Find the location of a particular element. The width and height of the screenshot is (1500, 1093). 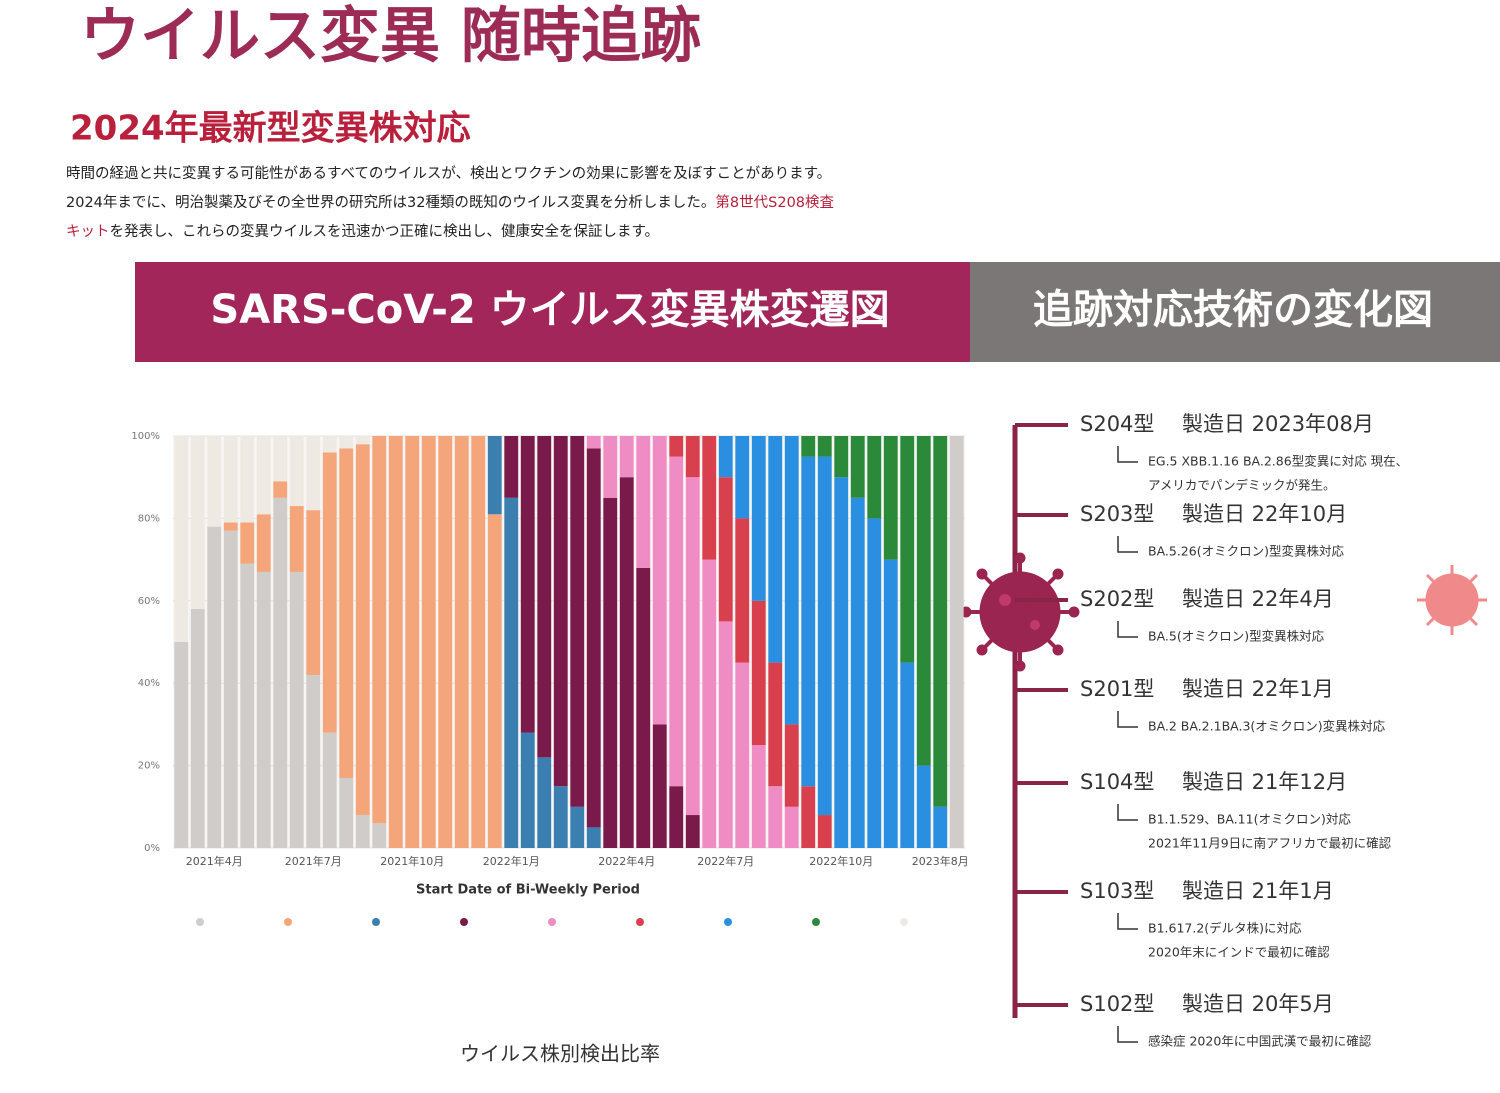

y-tick-label: 80% is located at coordinates (149, 518).